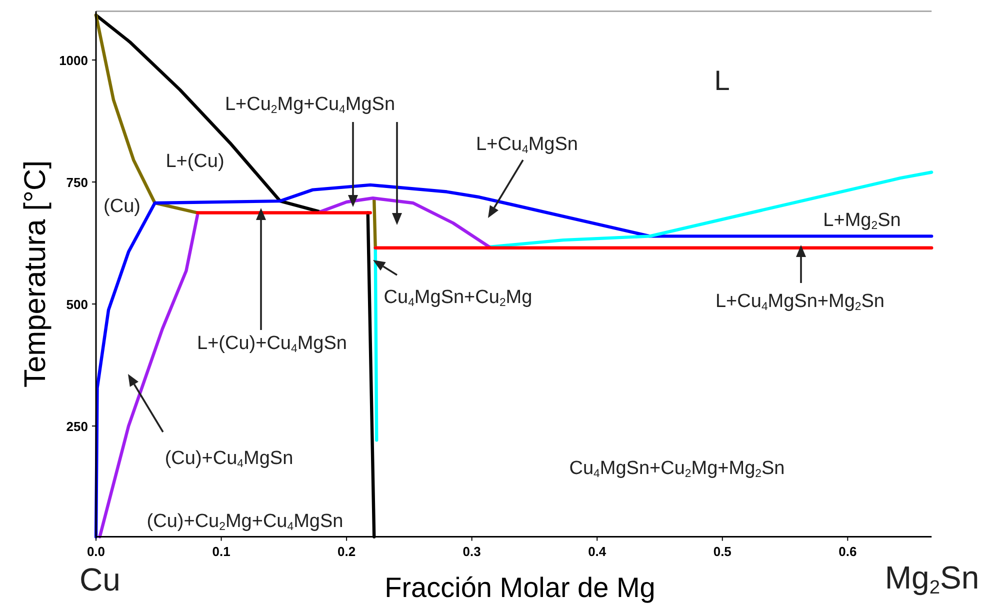 The image size is (989, 607). What do you see at coordinates (73, 60) in the screenshot?
I see `y-tick-label: 1000` at bounding box center [73, 60].